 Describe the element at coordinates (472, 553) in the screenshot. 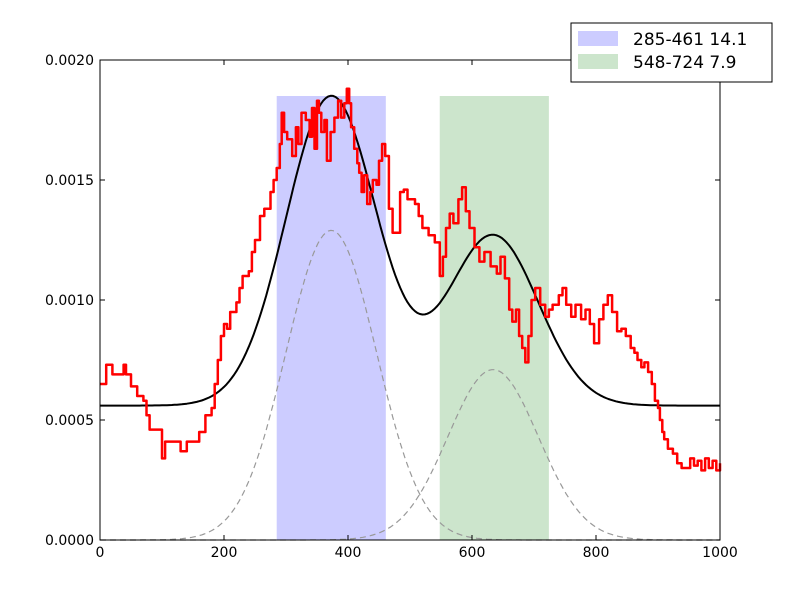

I see `x-tick-label: 600` at that location.